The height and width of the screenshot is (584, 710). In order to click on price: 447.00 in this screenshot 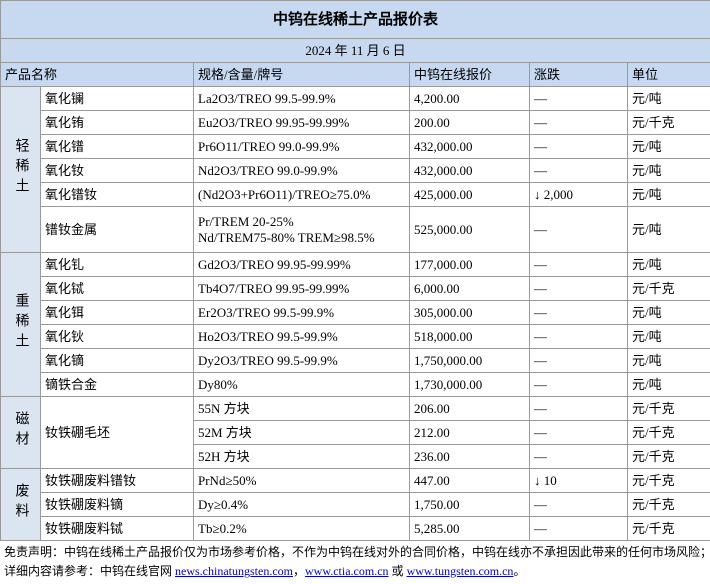, I will do `click(470, 481)`.